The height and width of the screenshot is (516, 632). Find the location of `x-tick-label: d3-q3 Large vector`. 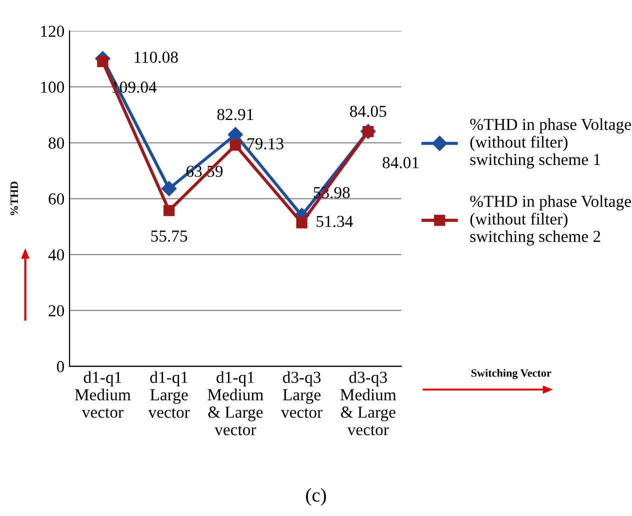

x-tick-label: d3-q3 Large vector is located at coordinates (301, 394).